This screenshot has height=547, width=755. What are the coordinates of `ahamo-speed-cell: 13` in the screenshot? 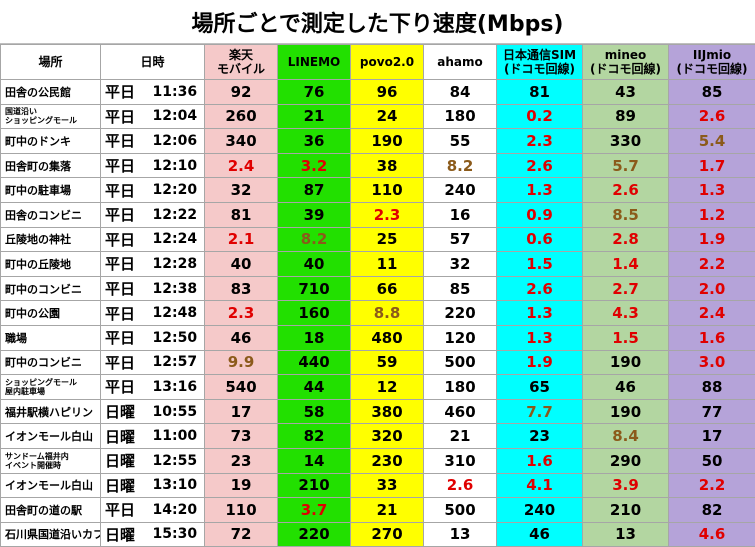 It's located at (460, 534).